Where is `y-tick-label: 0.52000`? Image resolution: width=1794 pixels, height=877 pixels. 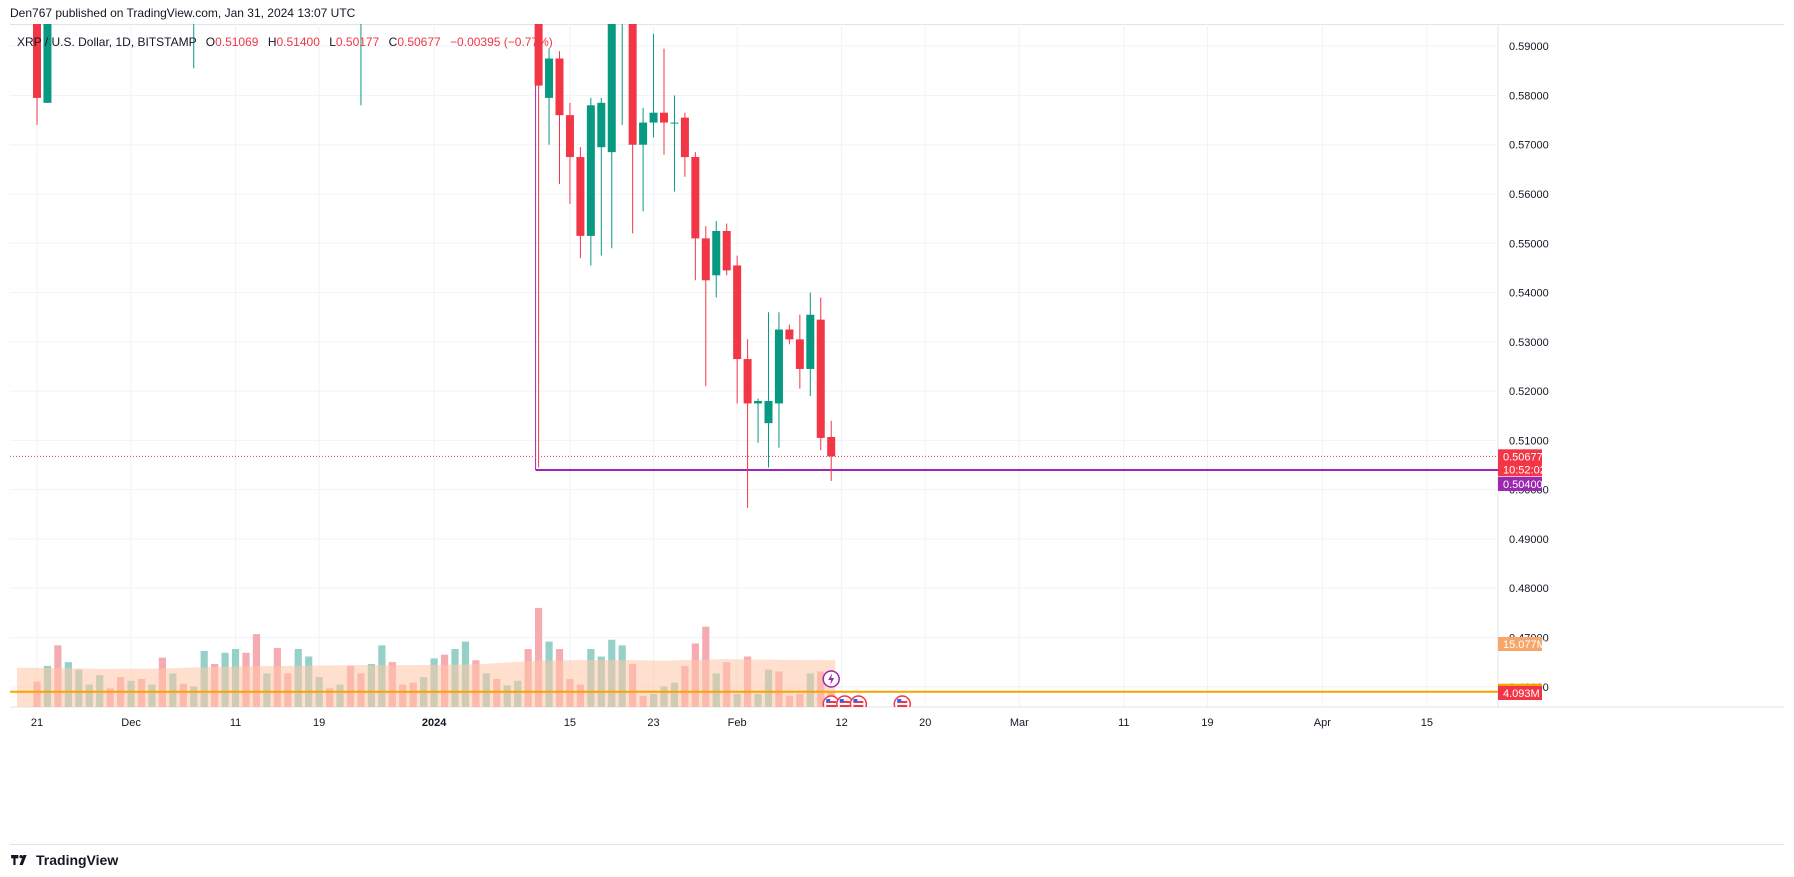 y-tick-label: 0.52000 is located at coordinates (1529, 392).